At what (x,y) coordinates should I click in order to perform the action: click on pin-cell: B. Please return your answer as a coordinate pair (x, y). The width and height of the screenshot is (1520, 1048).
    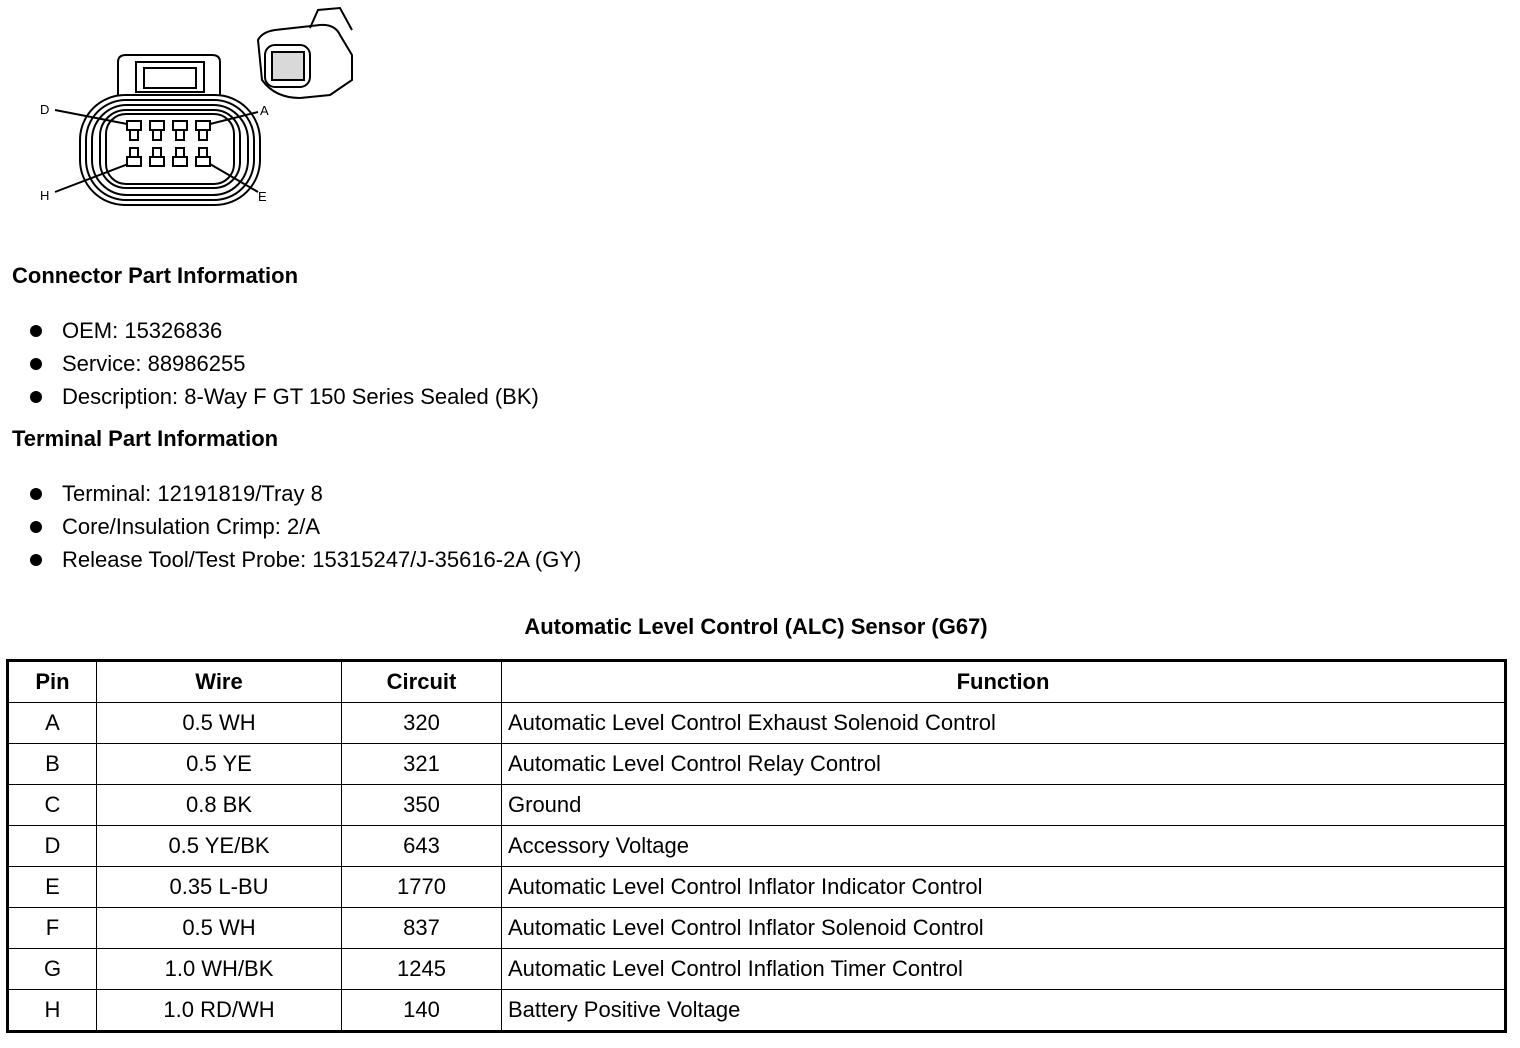
    Looking at the image, I should click on (52, 764).